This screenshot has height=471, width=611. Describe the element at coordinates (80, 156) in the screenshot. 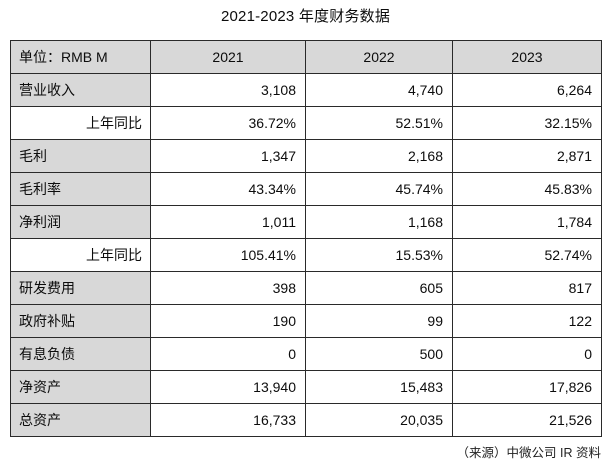

I see `row-label: 毛利` at that location.